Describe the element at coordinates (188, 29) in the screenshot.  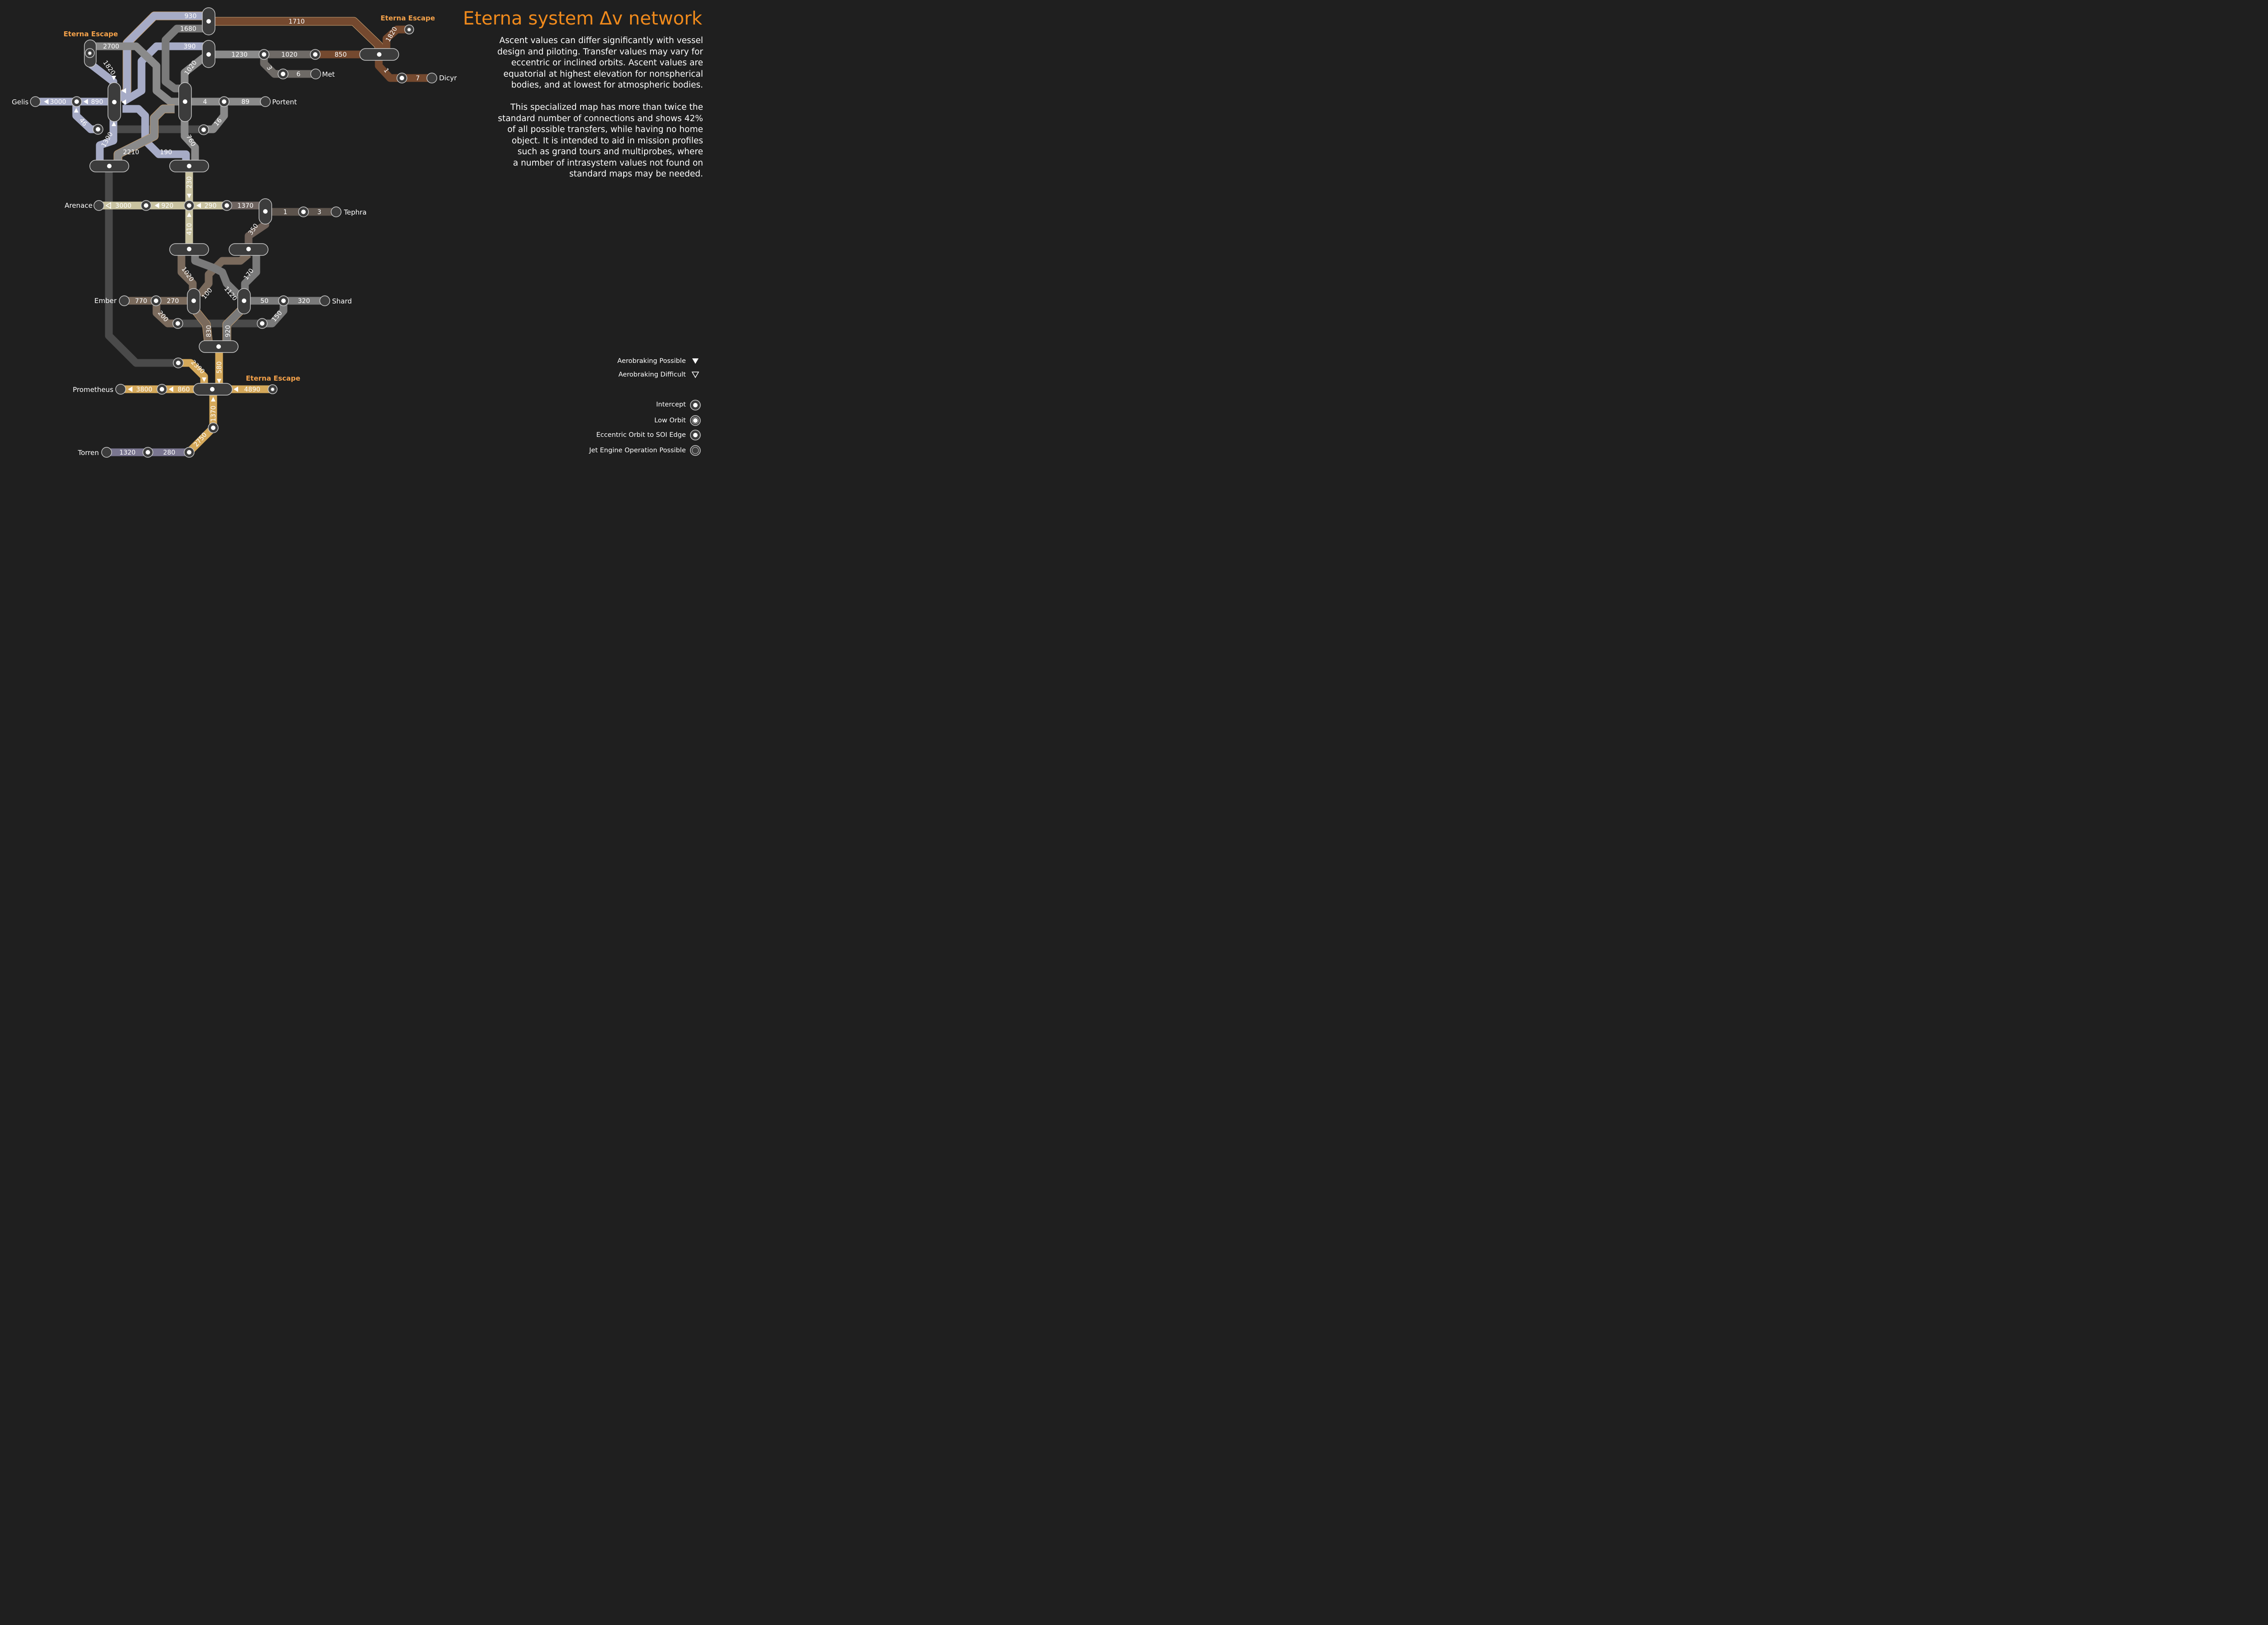
I see `dv-label: 1680` at that location.